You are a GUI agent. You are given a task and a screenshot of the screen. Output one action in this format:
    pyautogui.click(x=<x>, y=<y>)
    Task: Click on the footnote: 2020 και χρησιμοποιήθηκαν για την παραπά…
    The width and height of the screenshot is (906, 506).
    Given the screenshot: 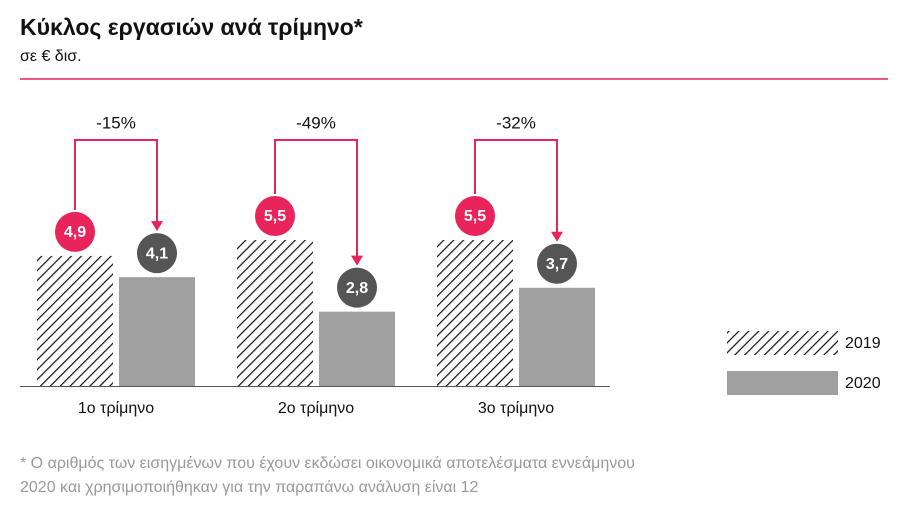 What is the action you would take?
    pyautogui.click(x=249, y=487)
    